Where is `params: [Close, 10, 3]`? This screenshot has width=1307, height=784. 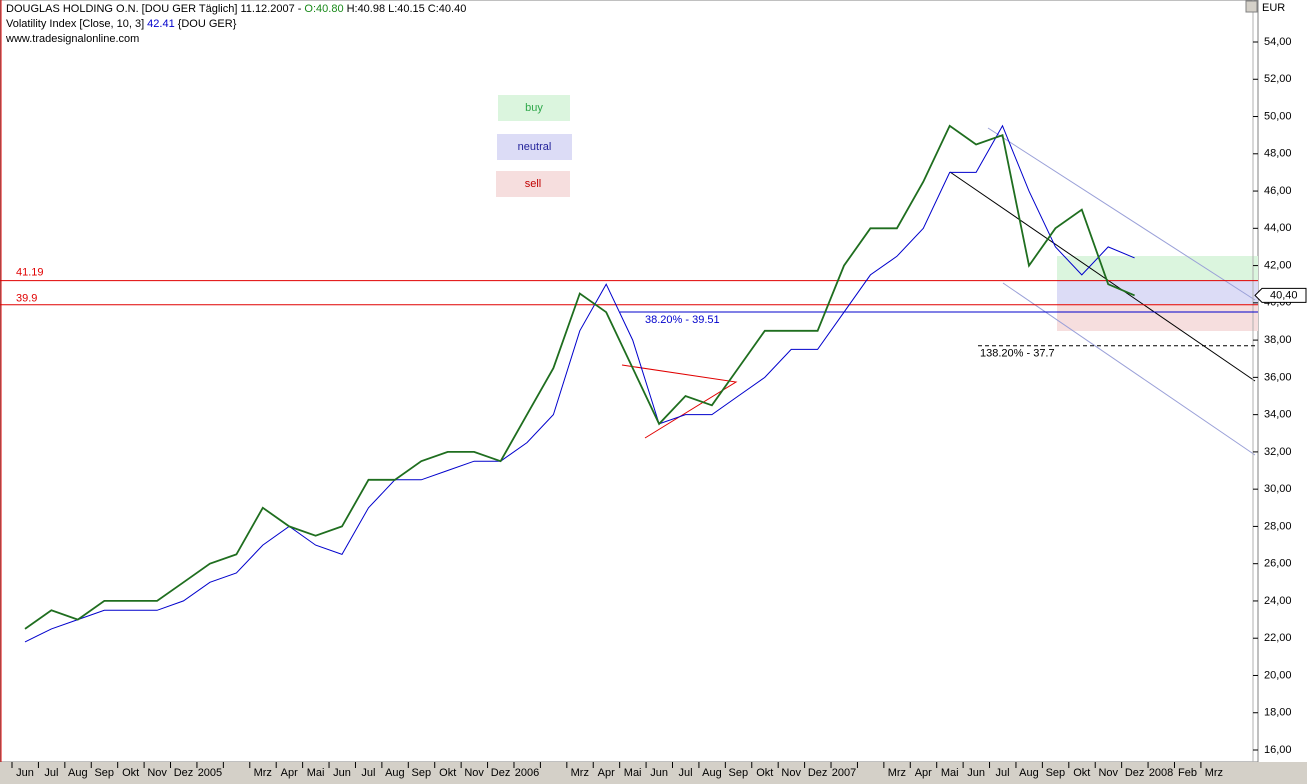 params: [Close, 10, 3] is located at coordinates (112, 24).